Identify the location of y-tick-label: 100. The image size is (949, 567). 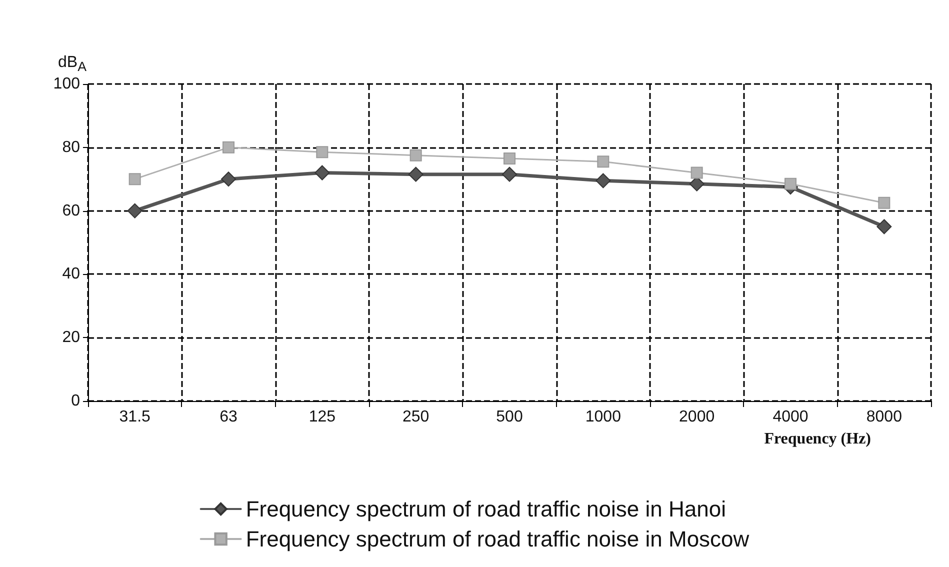
(66, 84).